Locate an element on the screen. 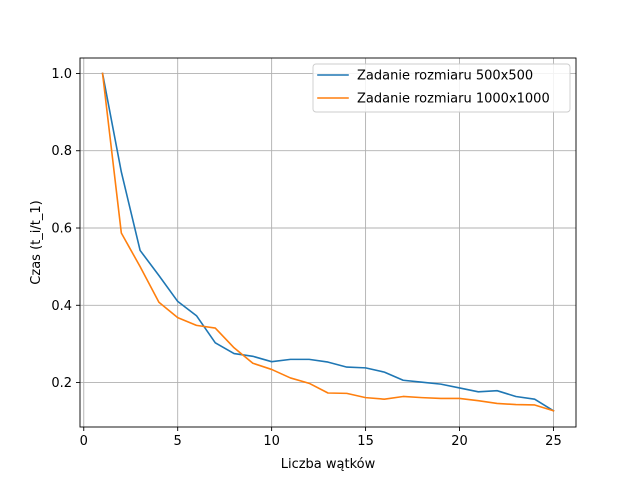 This screenshot has height=480, width=640. y-axis-label: Czas (t_i/t_1) is located at coordinates (36, 242).